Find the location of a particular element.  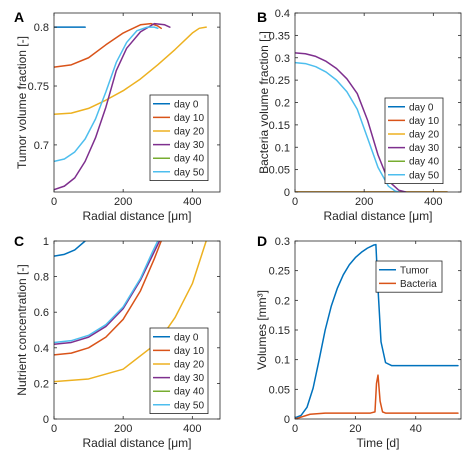

y-tick-label: 1 is located at coordinates (46, 242).